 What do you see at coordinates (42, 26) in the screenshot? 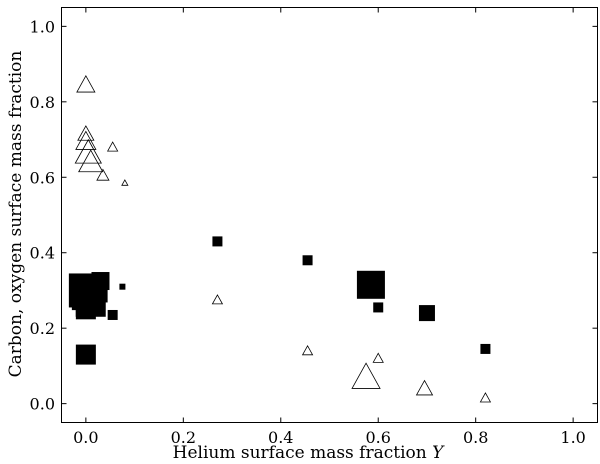
I see `y-tick-label: 1.0` at bounding box center [42, 26].